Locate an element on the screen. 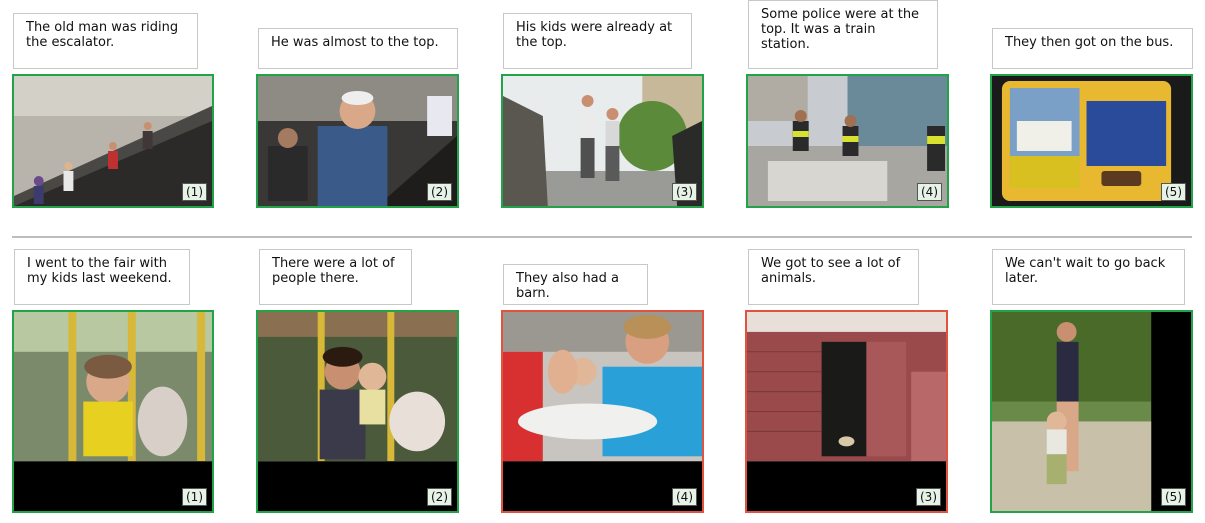 This screenshot has width=1205, height=523. caption-text: He was almost to the top. is located at coordinates (355, 42).